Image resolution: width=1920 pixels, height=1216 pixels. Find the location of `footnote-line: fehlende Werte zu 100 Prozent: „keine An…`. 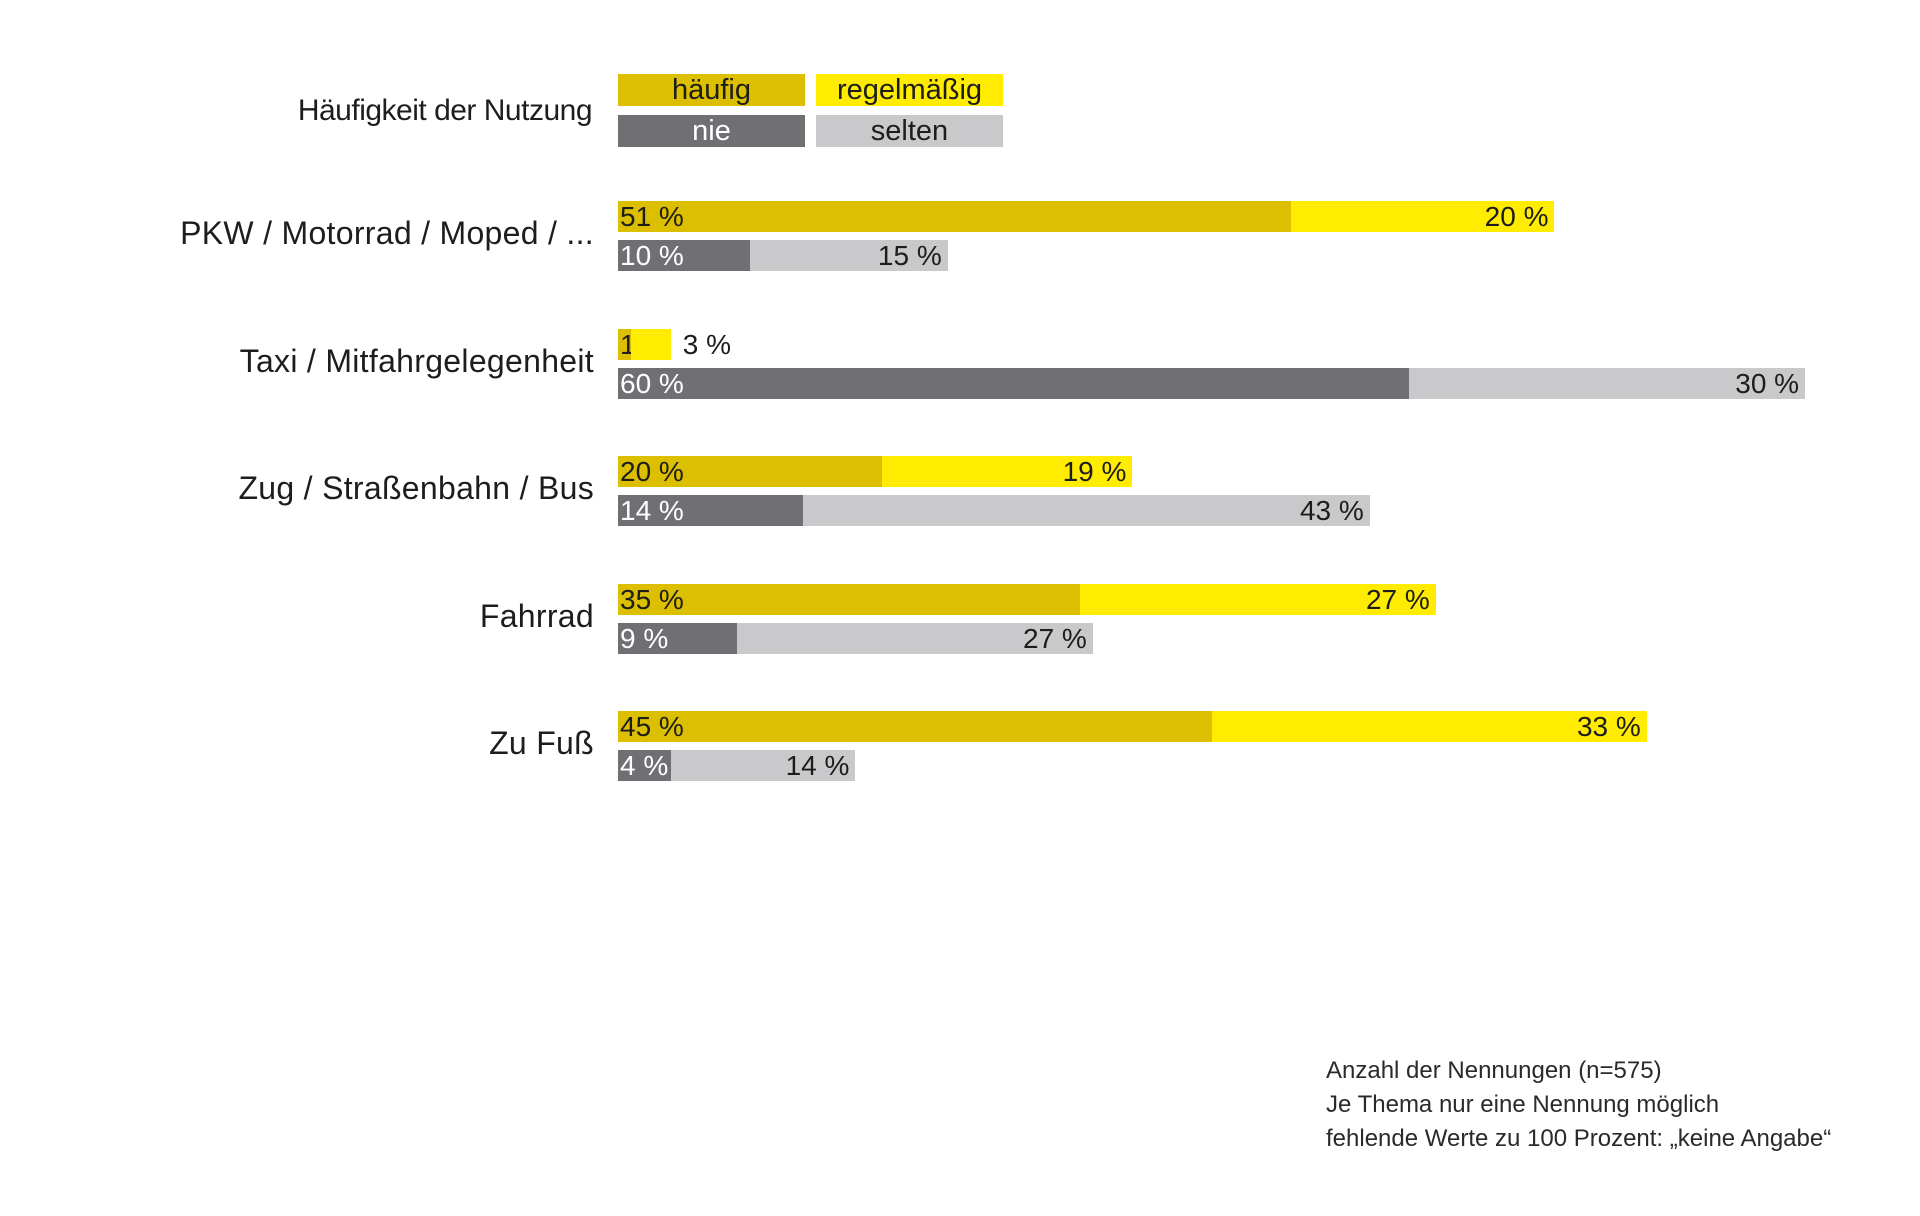

footnote-line: fehlende Werte zu 100 Prozent: „keine An… is located at coordinates (1579, 1138).